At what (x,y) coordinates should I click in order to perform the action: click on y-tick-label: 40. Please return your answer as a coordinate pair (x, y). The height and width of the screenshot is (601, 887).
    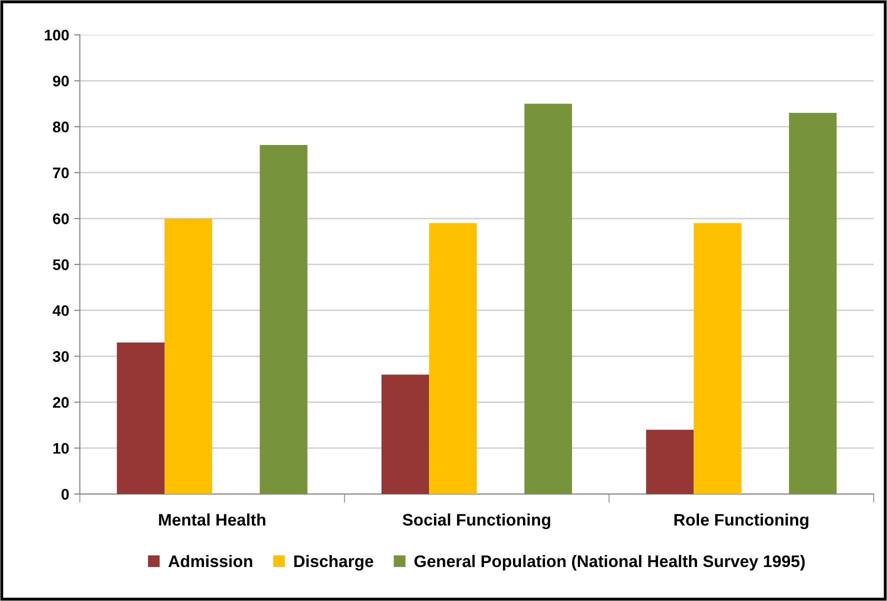
    Looking at the image, I should click on (60, 310).